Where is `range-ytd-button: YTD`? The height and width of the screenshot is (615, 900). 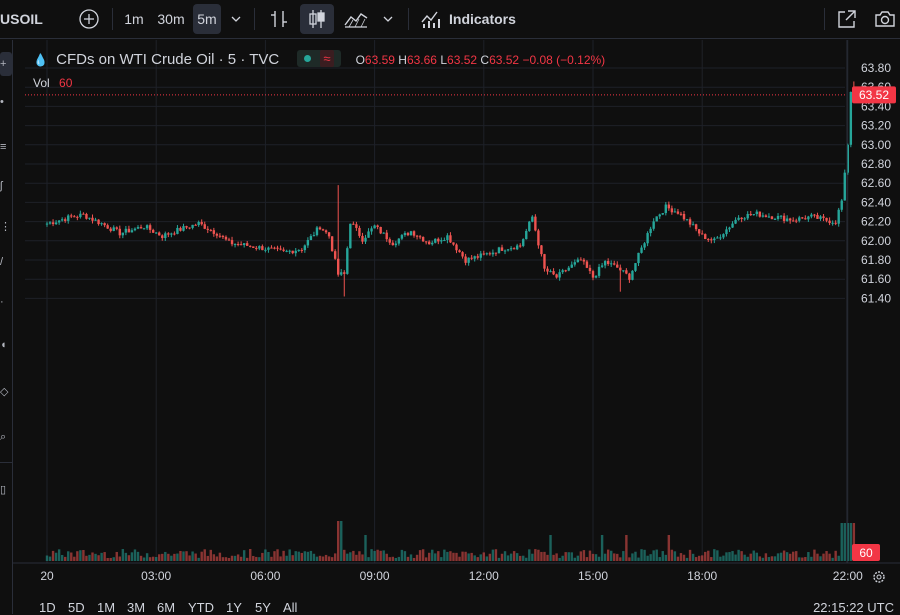 range-ytd-button: YTD is located at coordinates (201, 607).